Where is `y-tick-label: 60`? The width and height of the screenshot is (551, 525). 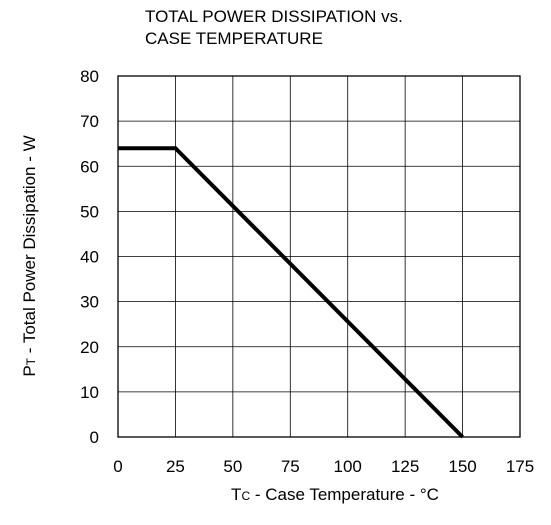 y-tick-label: 60 is located at coordinates (89, 166).